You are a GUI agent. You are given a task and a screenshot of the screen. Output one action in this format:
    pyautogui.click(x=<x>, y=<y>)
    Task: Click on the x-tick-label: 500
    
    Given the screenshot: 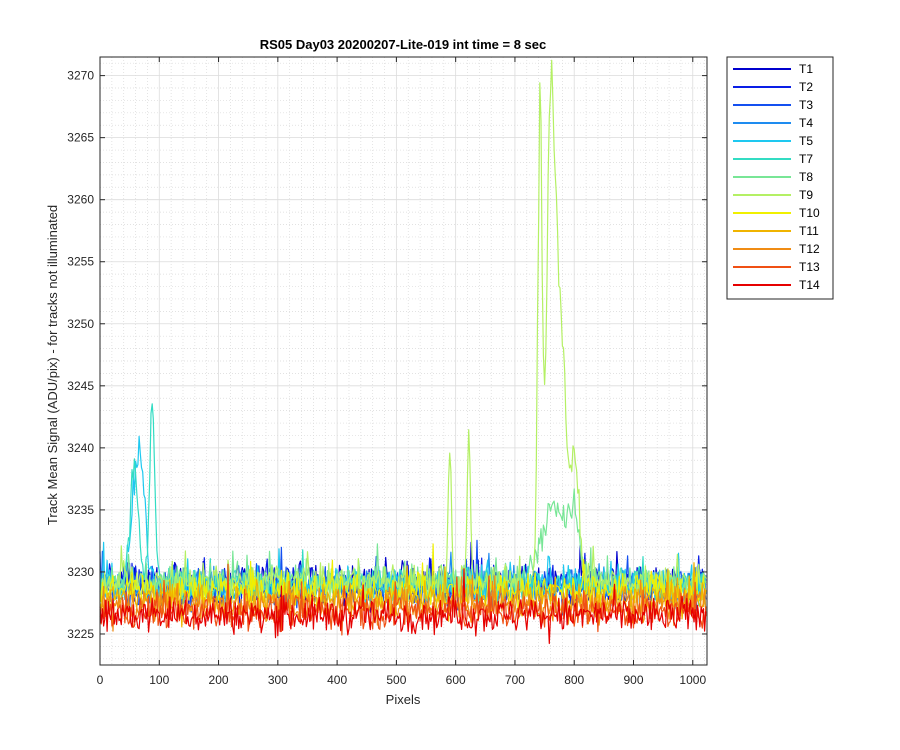 What is the action you would take?
    pyautogui.click(x=396, y=680)
    